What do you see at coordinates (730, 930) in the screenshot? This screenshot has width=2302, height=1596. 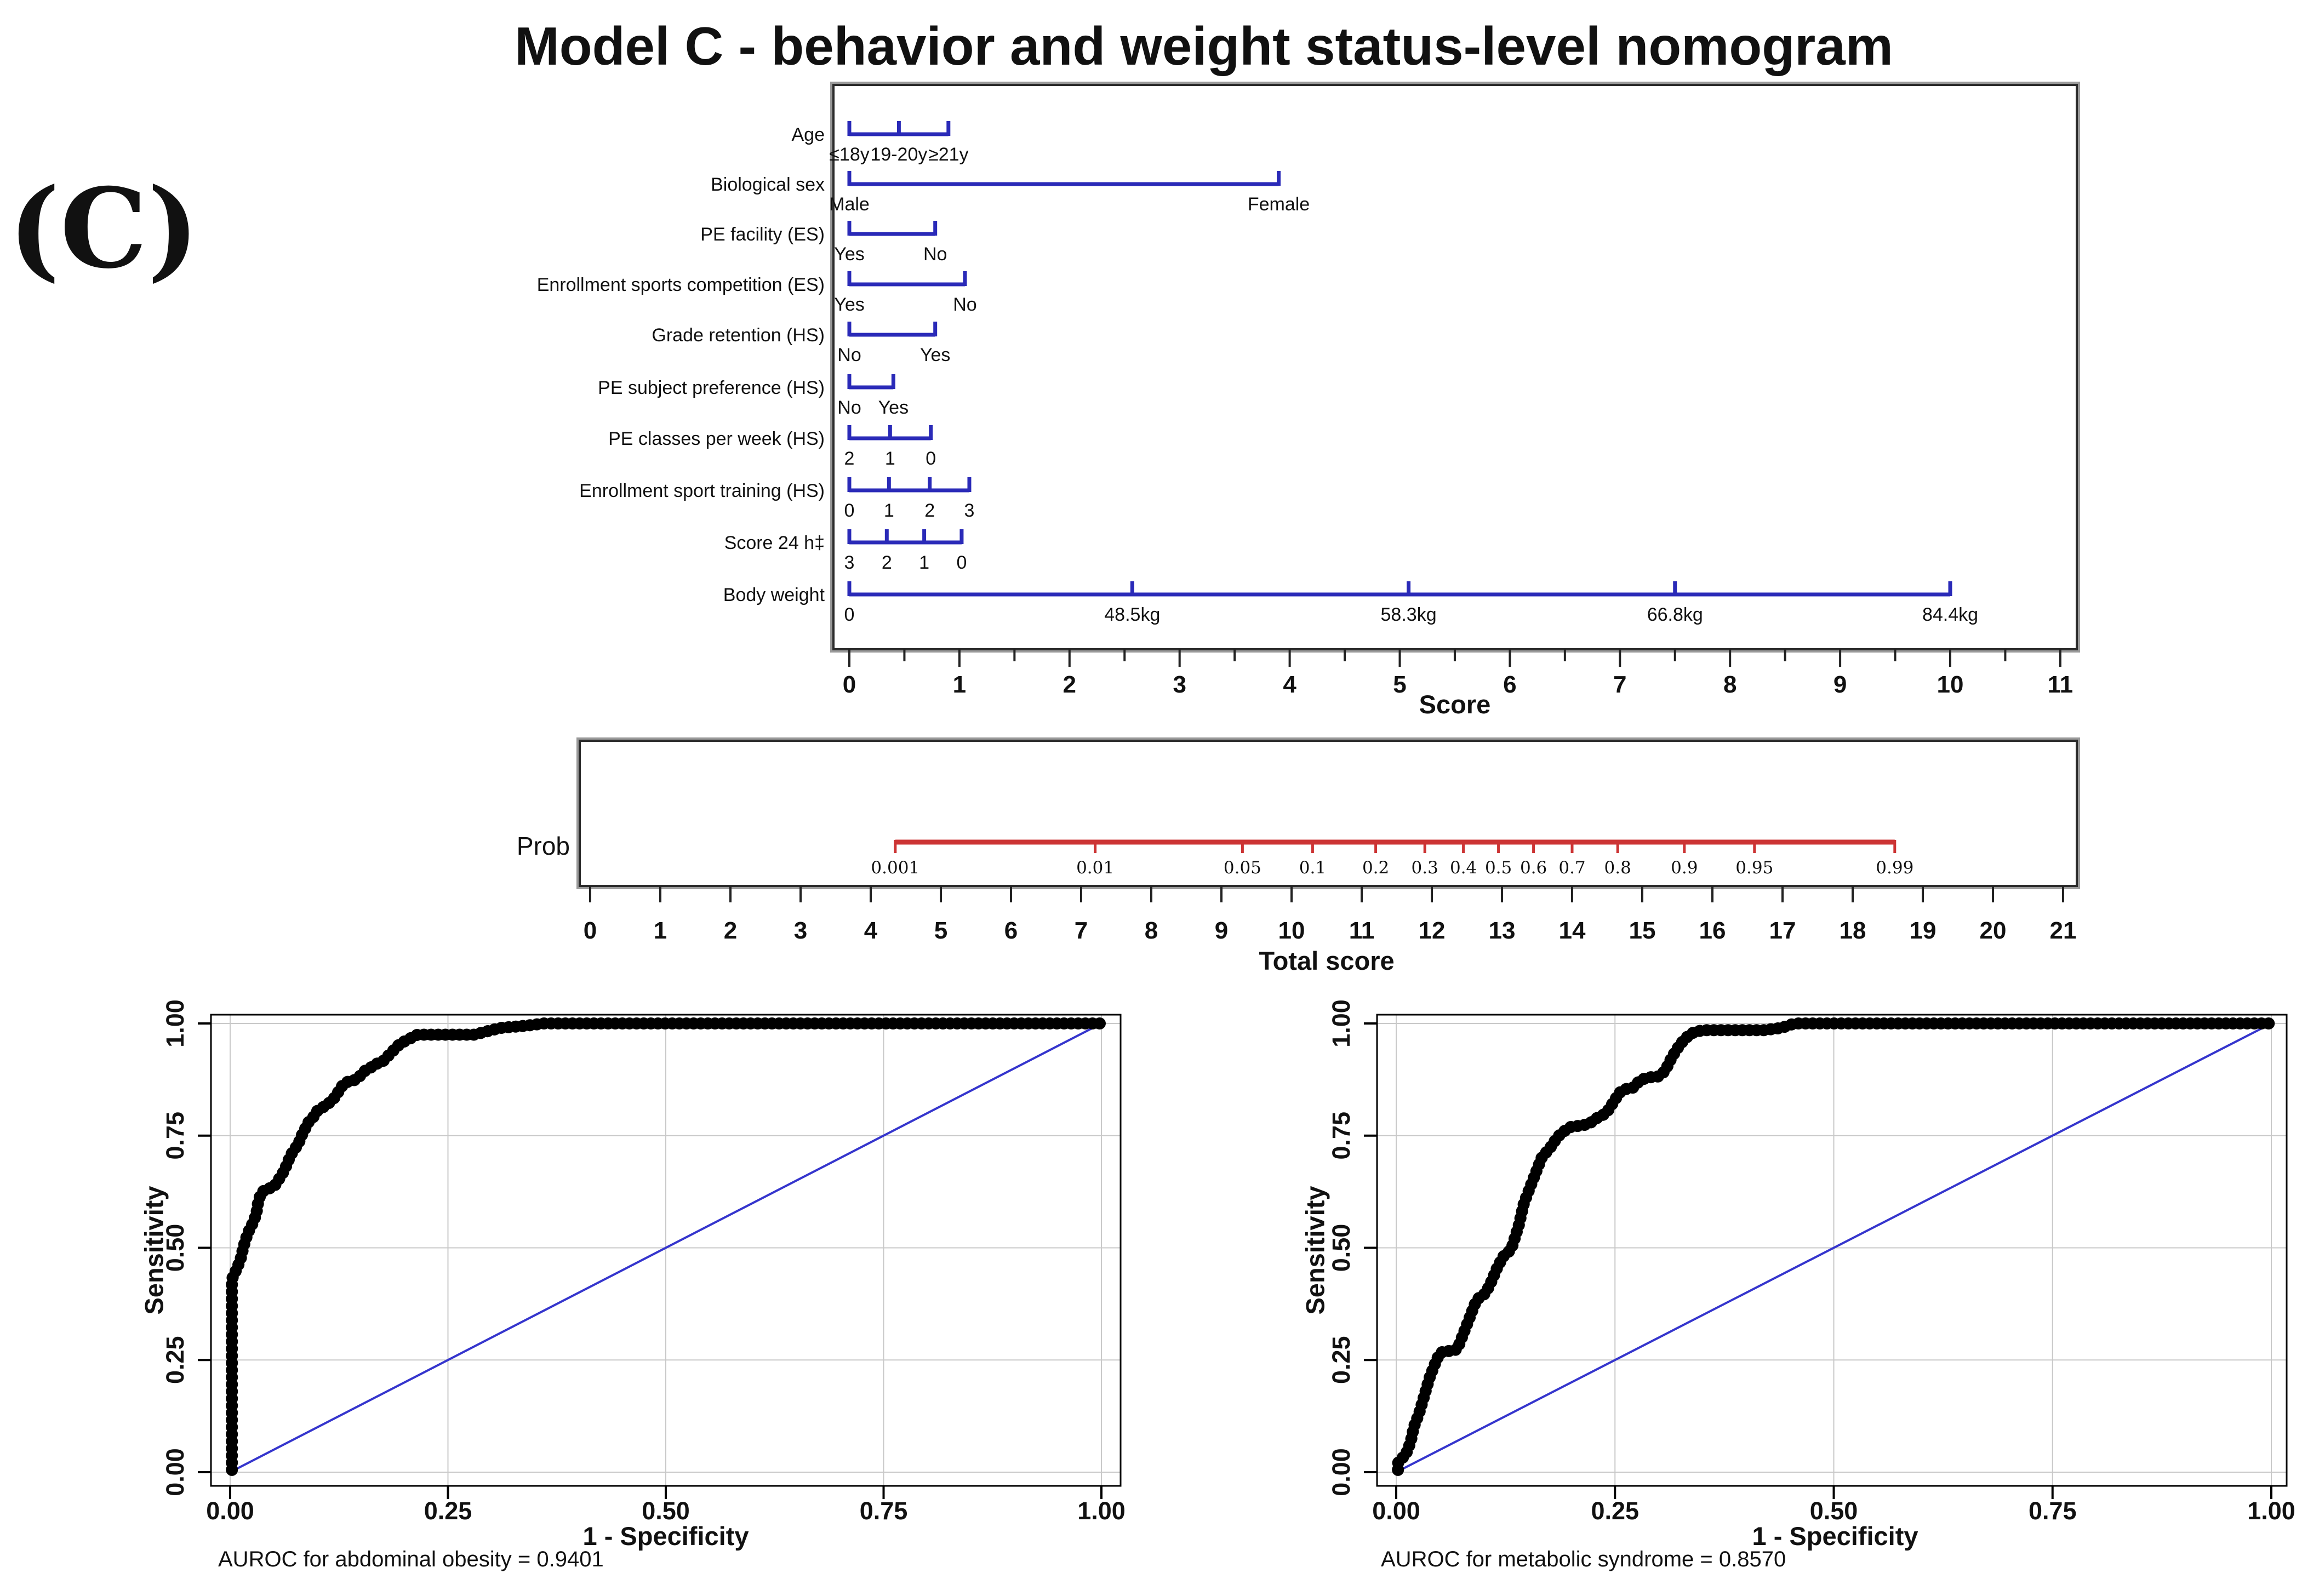 I see `total-score-tick-label: 2` at bounding box center [730, 930].